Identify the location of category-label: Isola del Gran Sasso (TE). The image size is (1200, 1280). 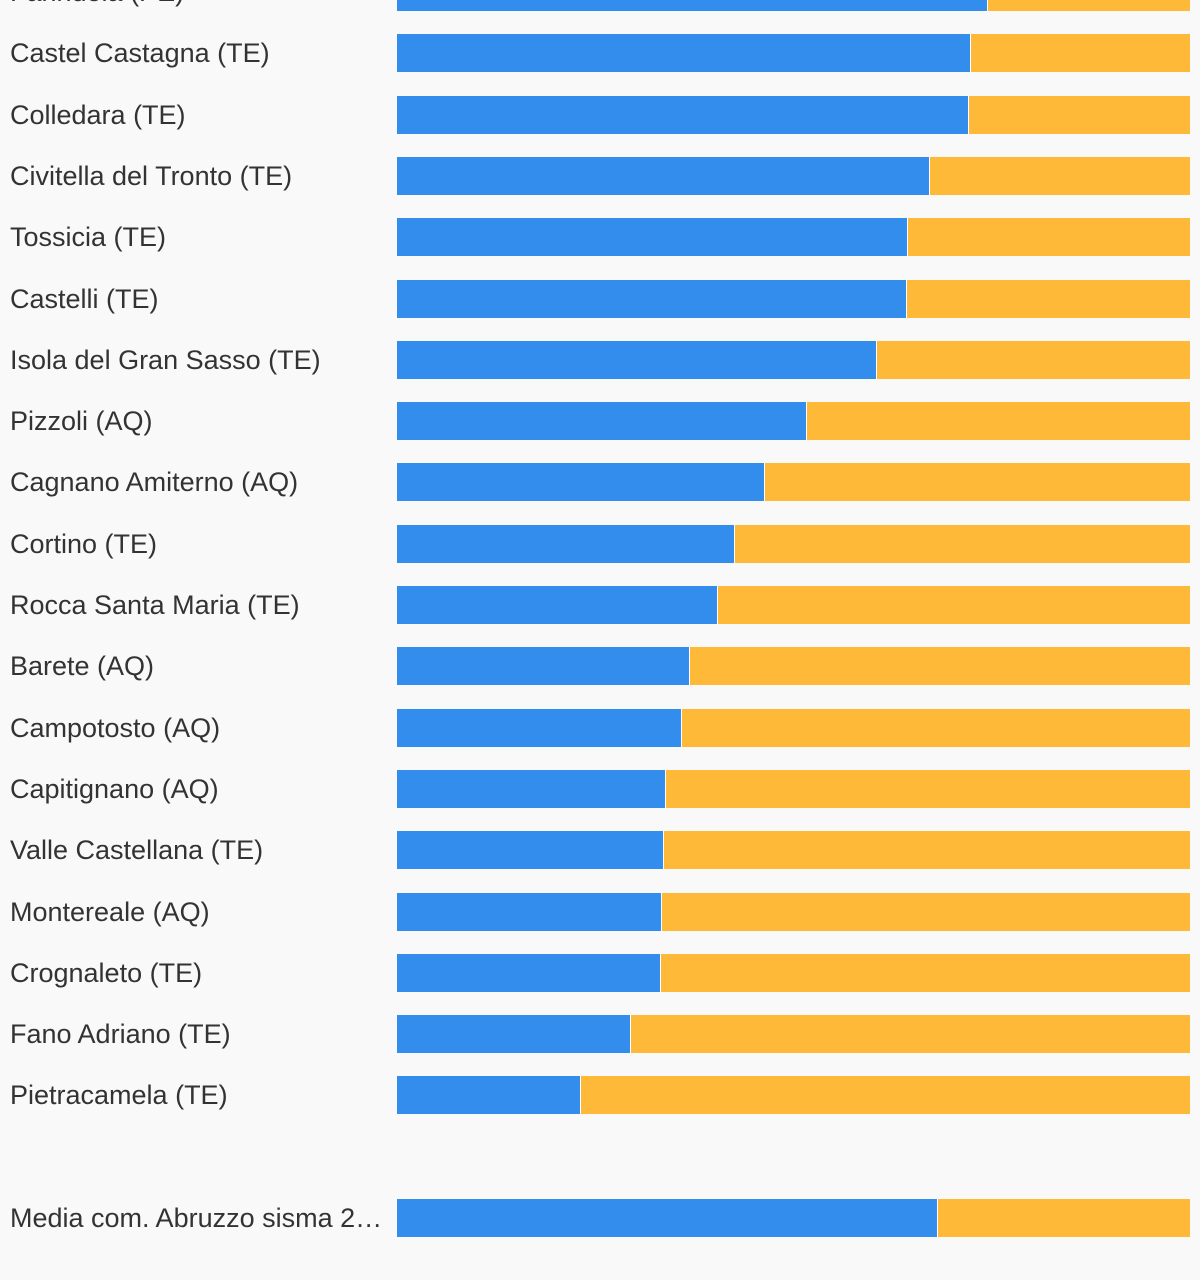
(165, 359).